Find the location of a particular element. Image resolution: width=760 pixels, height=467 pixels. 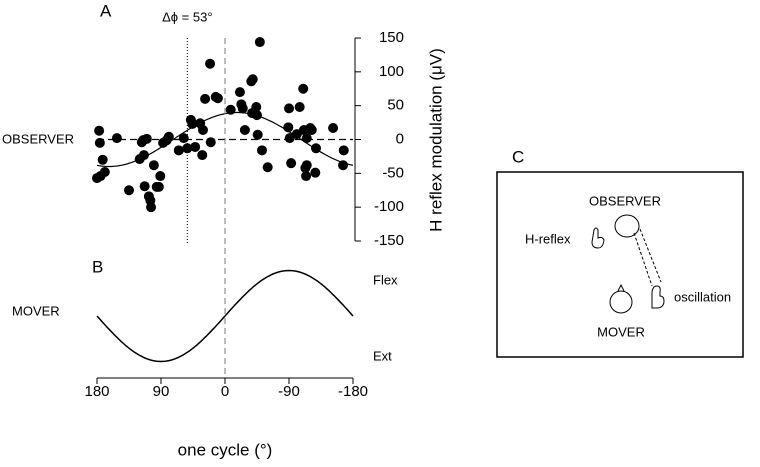

observer-head is located at coordinates (627, 226).